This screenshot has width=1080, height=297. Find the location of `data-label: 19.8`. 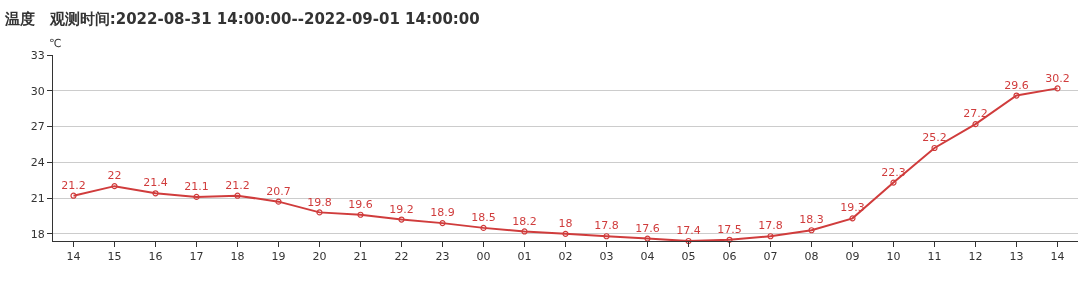

data-label: 19.8 is located at coordinates (319, 202).